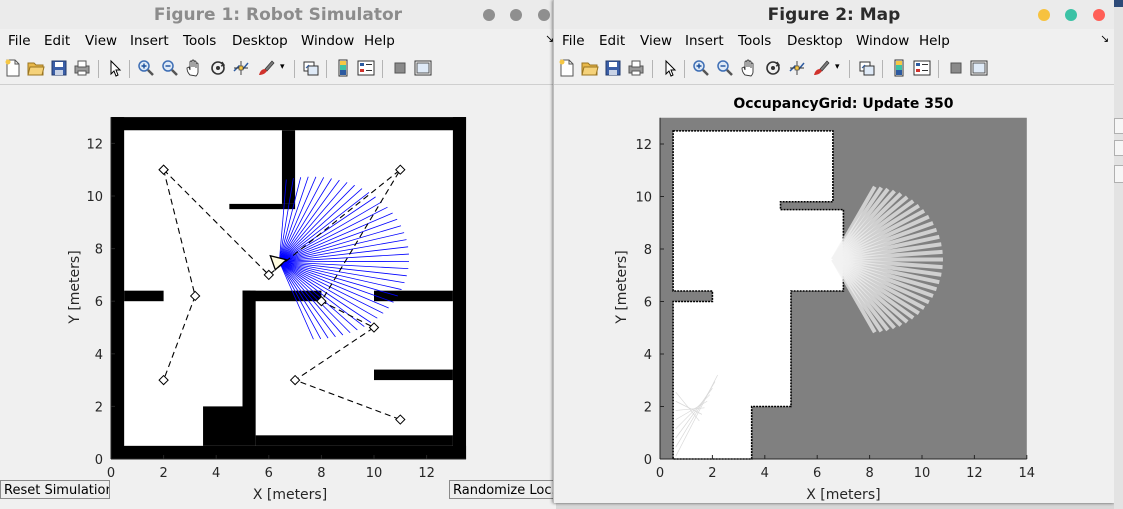 The height and width of the screenshot is (509, 1123). What do you see at coordinates (1118, 126) in the screenshot?
I see `background-control` at bounding box center [1118, 126].